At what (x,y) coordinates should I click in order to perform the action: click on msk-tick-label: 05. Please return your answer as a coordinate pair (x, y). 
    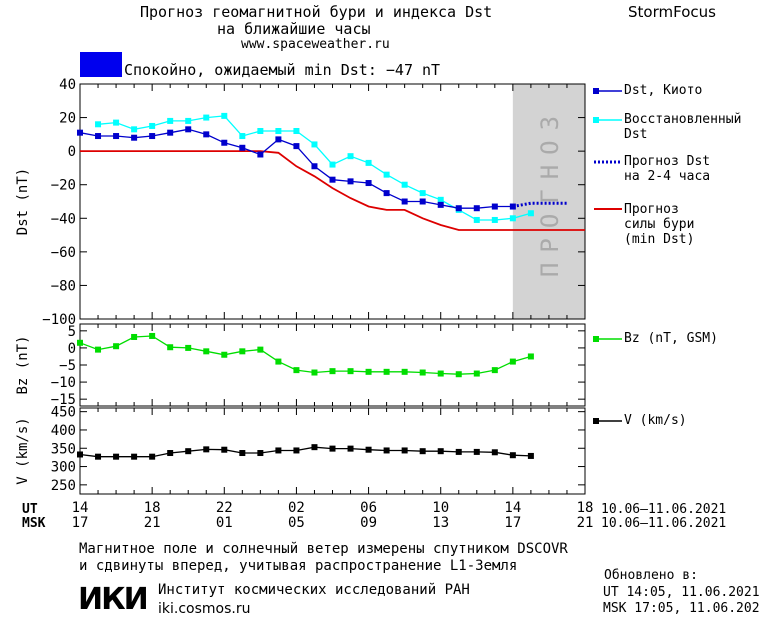
    Looking at the image, I should click on (296, 523).